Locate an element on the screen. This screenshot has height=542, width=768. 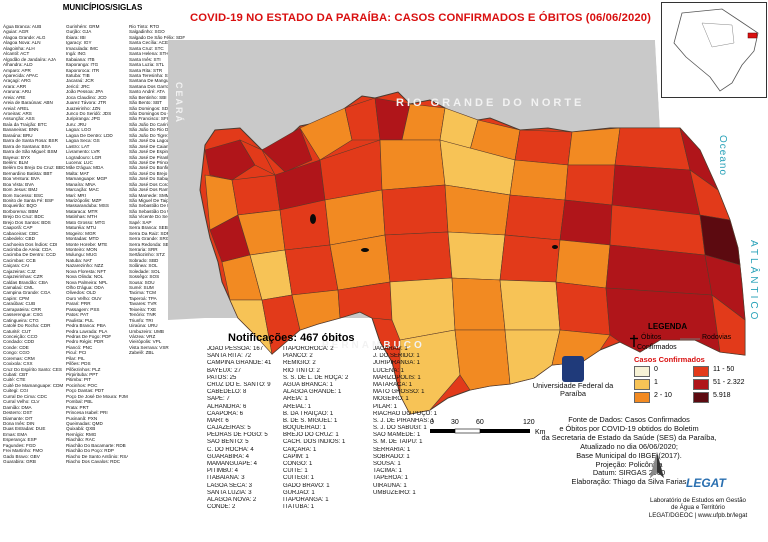
list-item: Monte Horebe: MTE is located at coordinates (87, 244).